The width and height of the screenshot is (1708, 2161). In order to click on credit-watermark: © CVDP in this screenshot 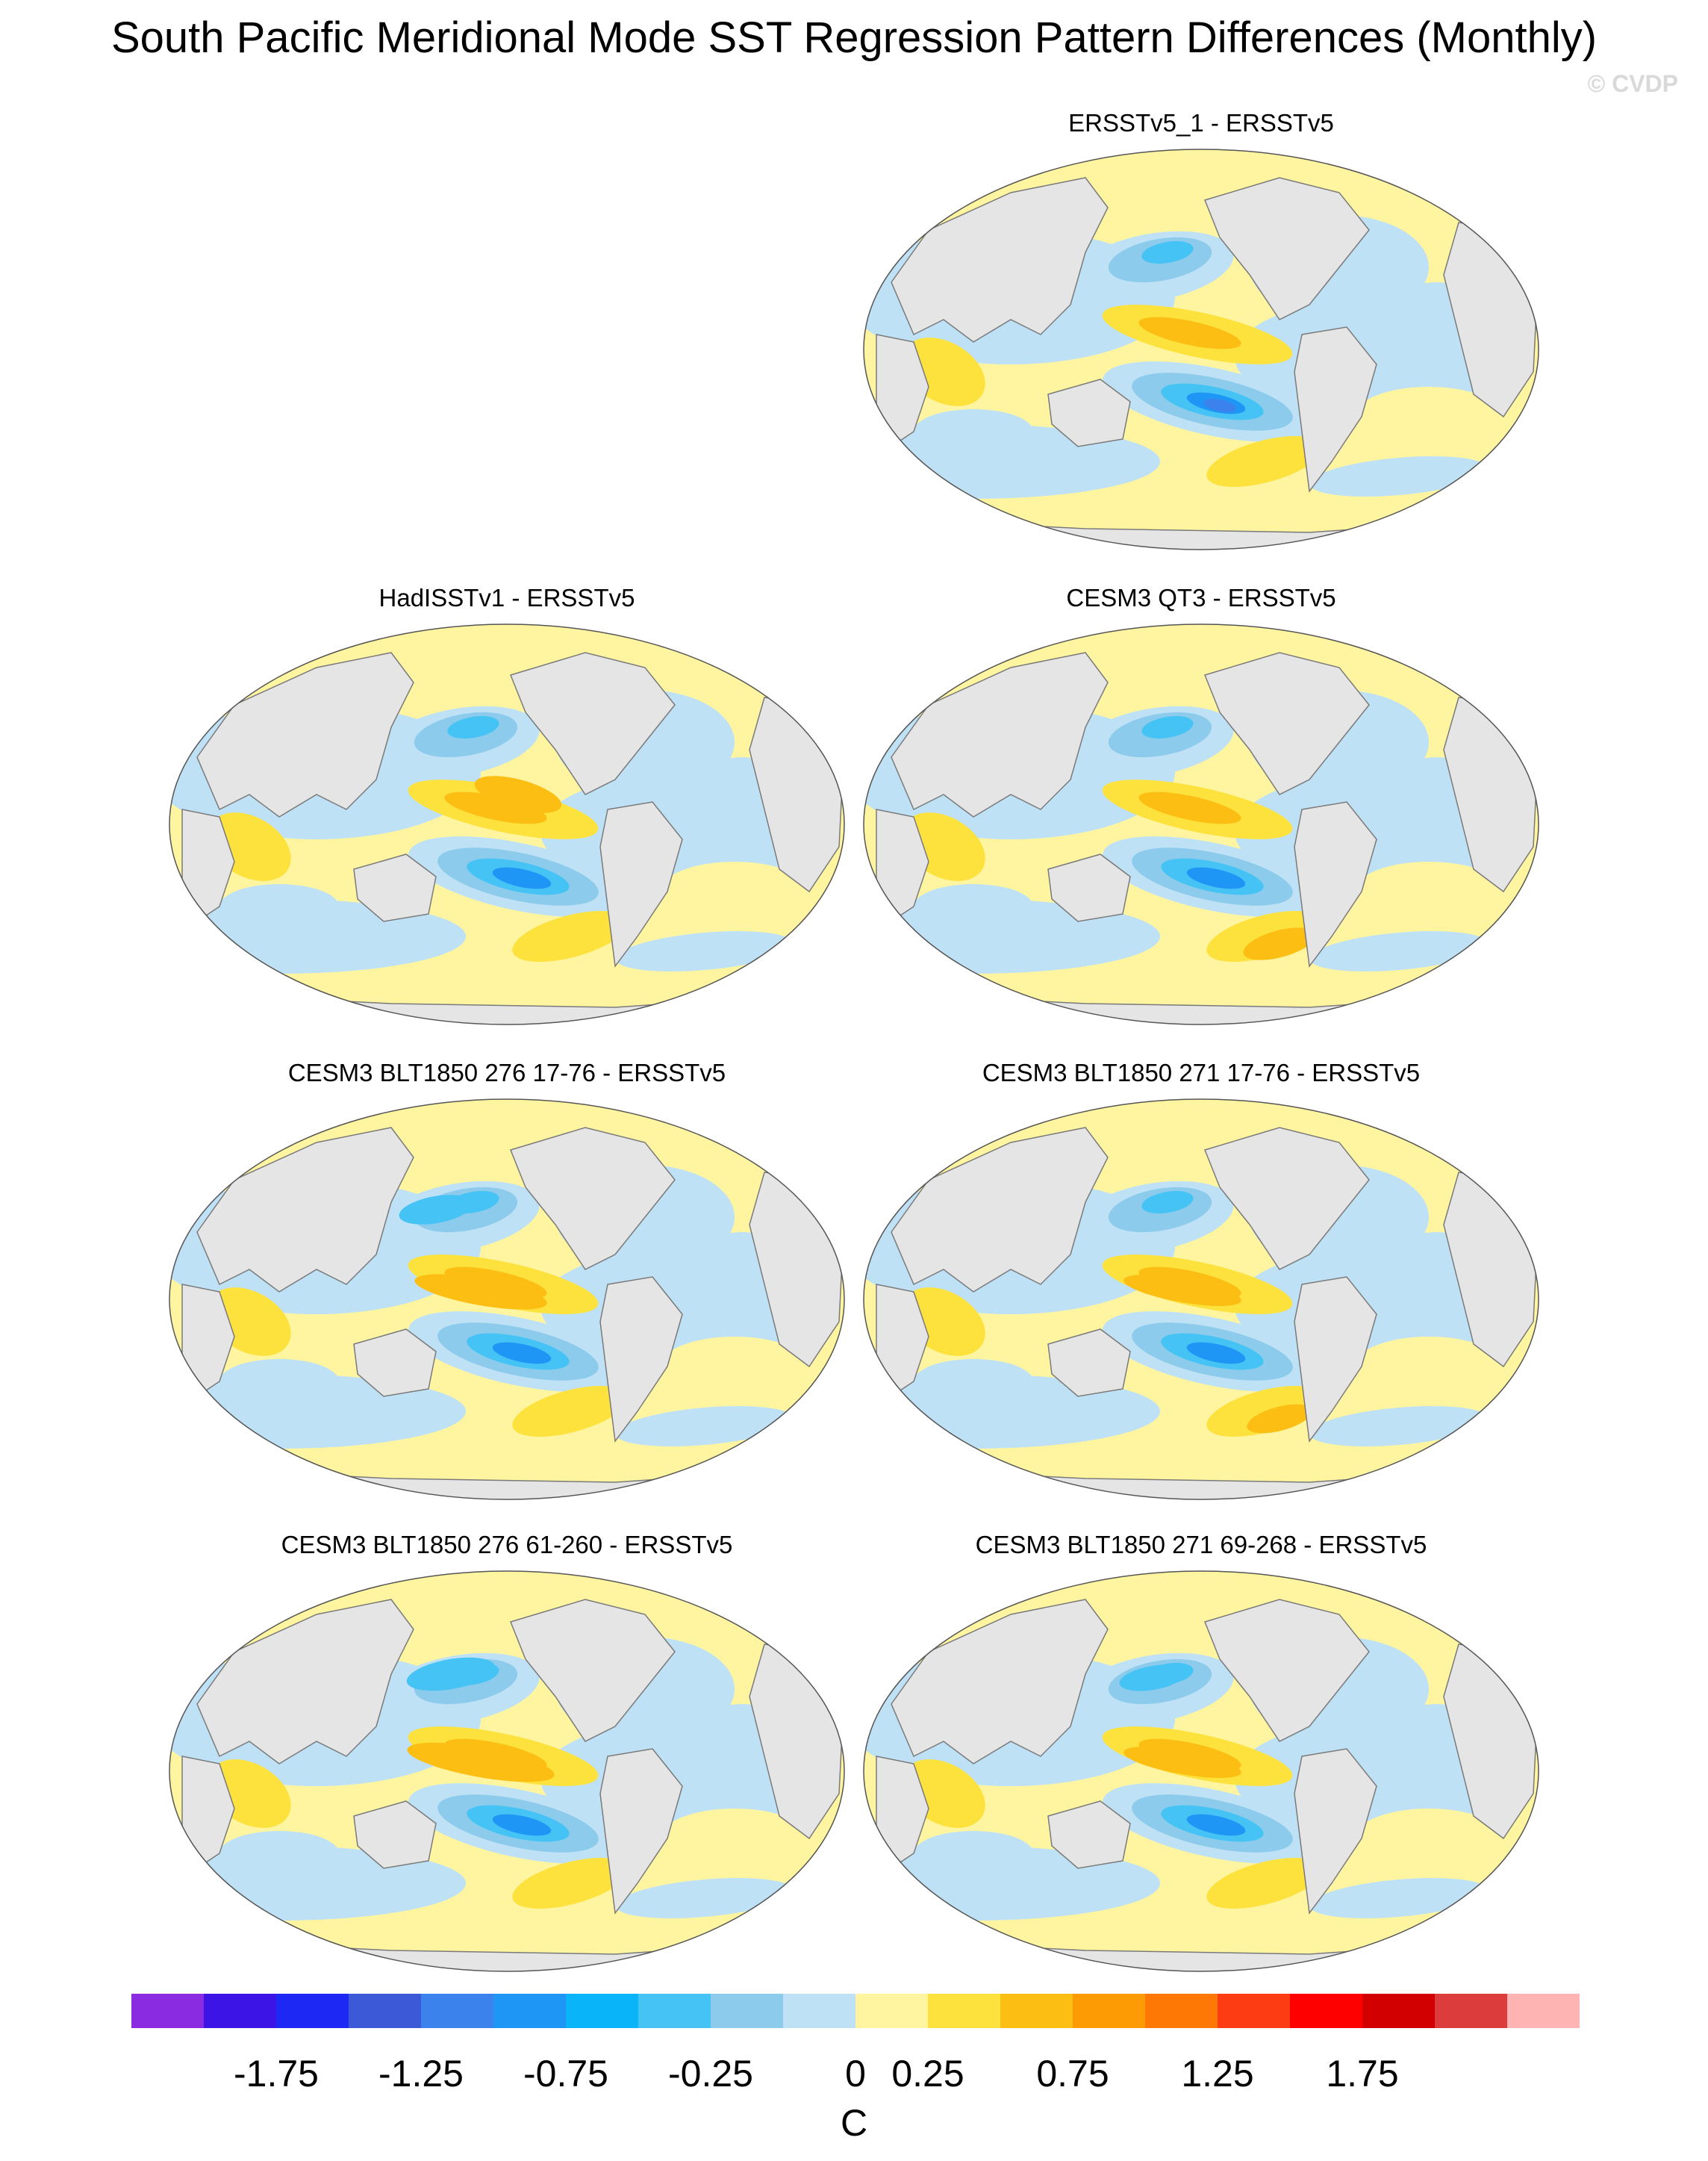, I will do `click(1632, 83)`.